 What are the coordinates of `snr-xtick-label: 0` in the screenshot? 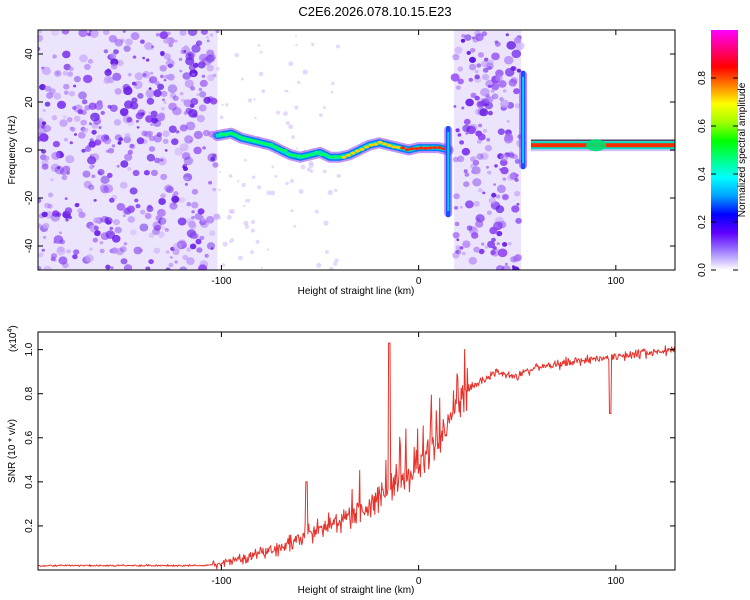 It's located at (419, 581).